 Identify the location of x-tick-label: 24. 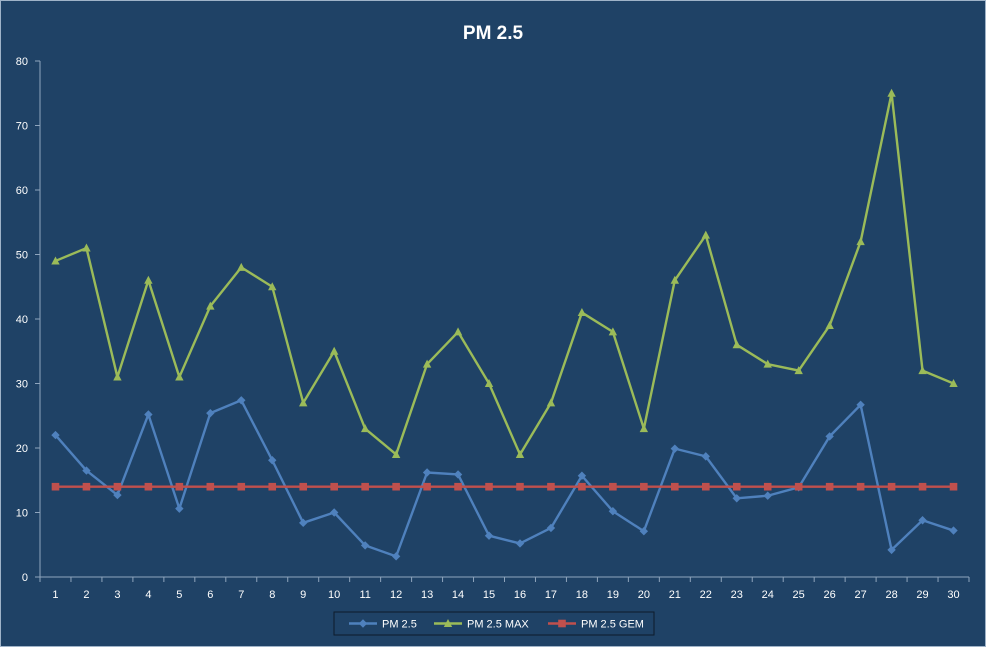
(768, 595).